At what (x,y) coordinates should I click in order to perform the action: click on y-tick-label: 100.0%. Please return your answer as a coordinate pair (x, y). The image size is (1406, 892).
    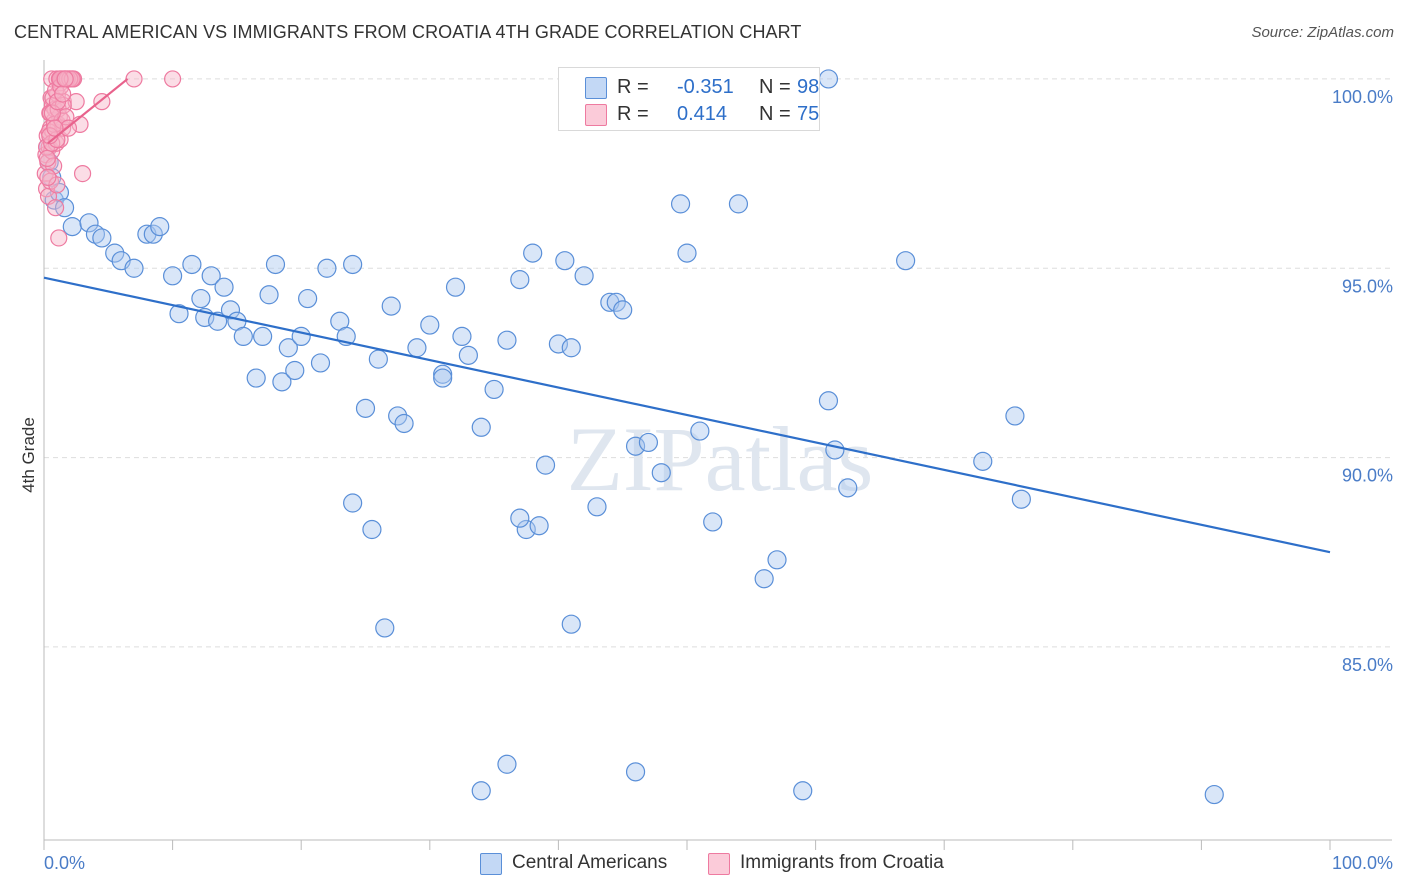
    Looking at the image, I should click on (1362, 97).